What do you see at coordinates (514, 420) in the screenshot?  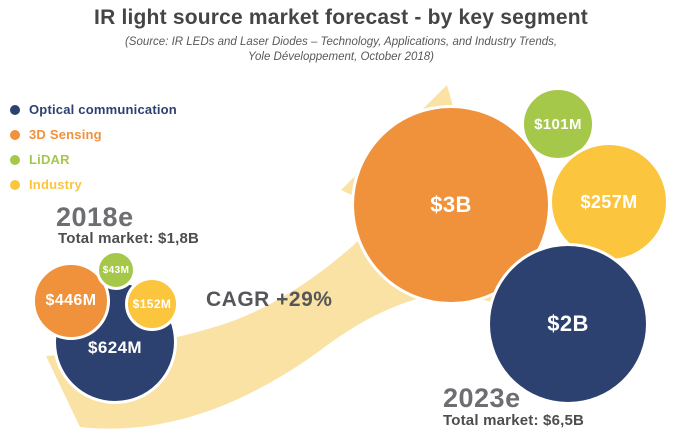 I see `group-total-2023: Total market: $6,5B` at bounding box center [514, 420].